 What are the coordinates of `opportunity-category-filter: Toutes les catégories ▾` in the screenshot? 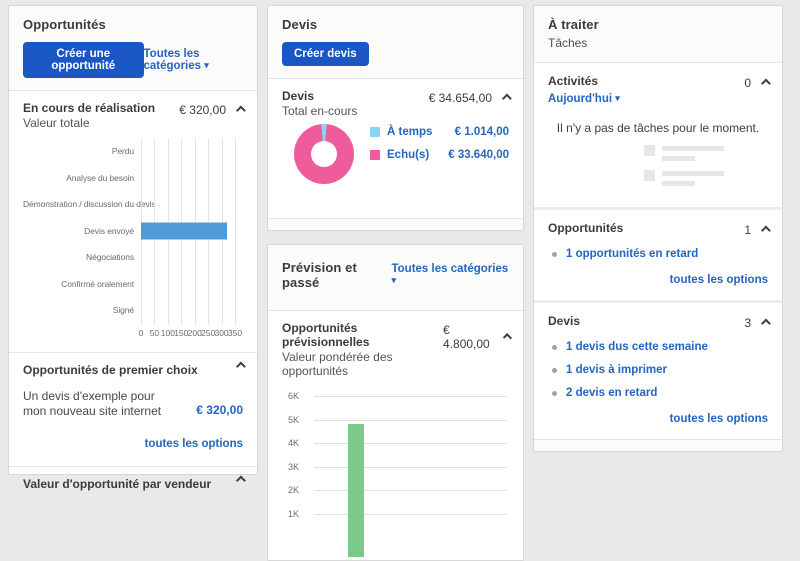 It's located at (176, 60).